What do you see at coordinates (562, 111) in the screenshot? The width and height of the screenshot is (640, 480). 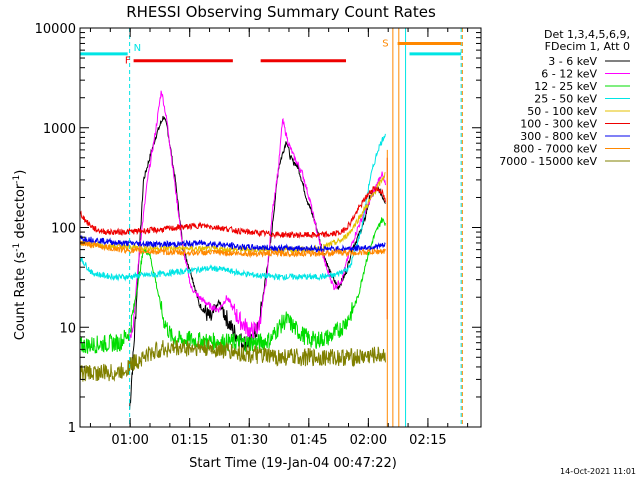 I see `legend-label-4: 50 - 100 keV` at bounding box center [562, 111].